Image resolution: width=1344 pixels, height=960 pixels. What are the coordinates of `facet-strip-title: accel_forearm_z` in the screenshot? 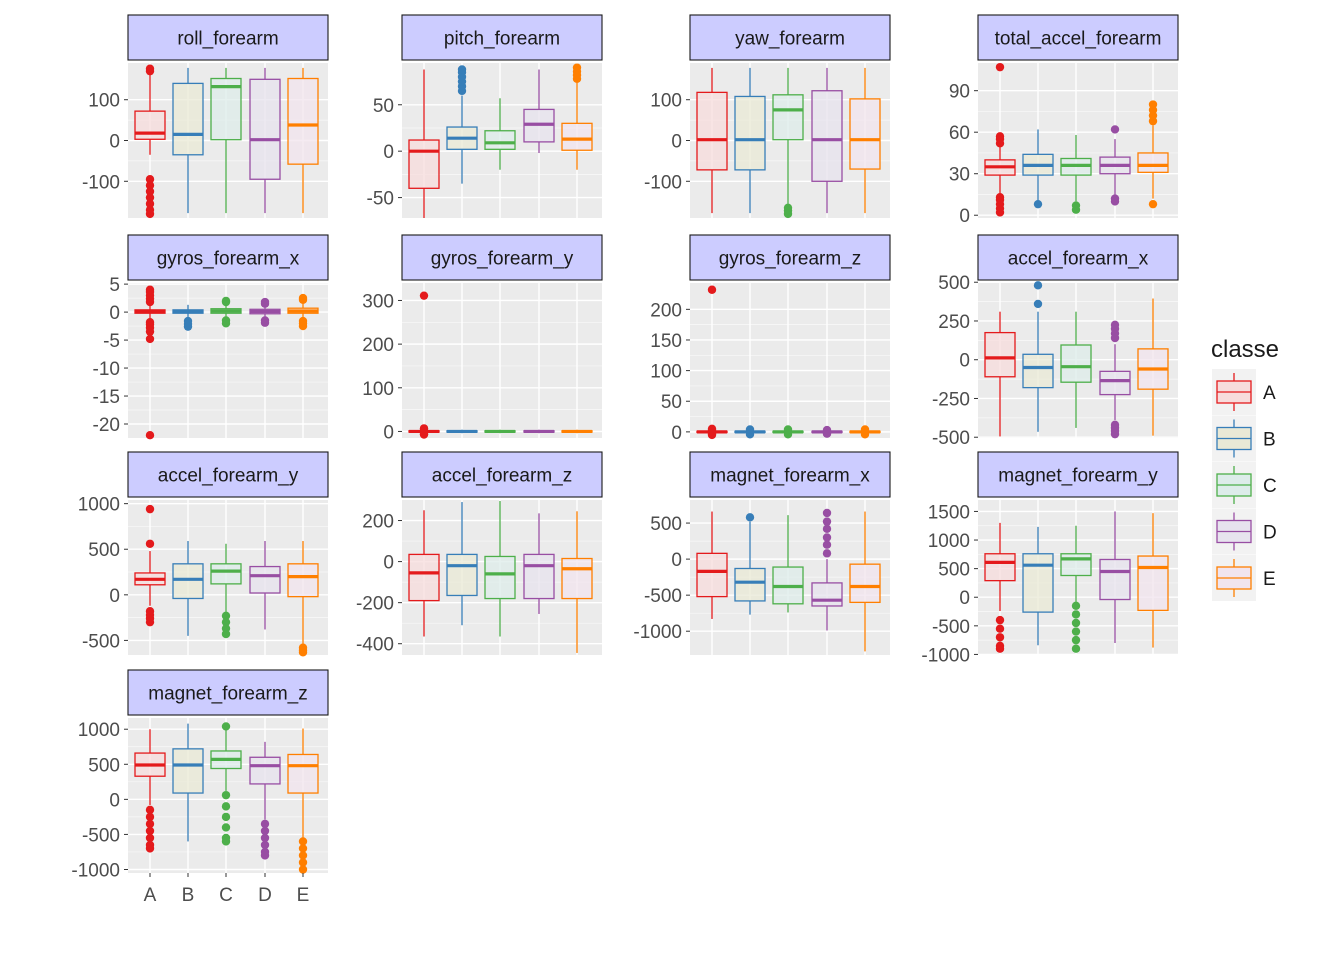 It's located at (502, 476).